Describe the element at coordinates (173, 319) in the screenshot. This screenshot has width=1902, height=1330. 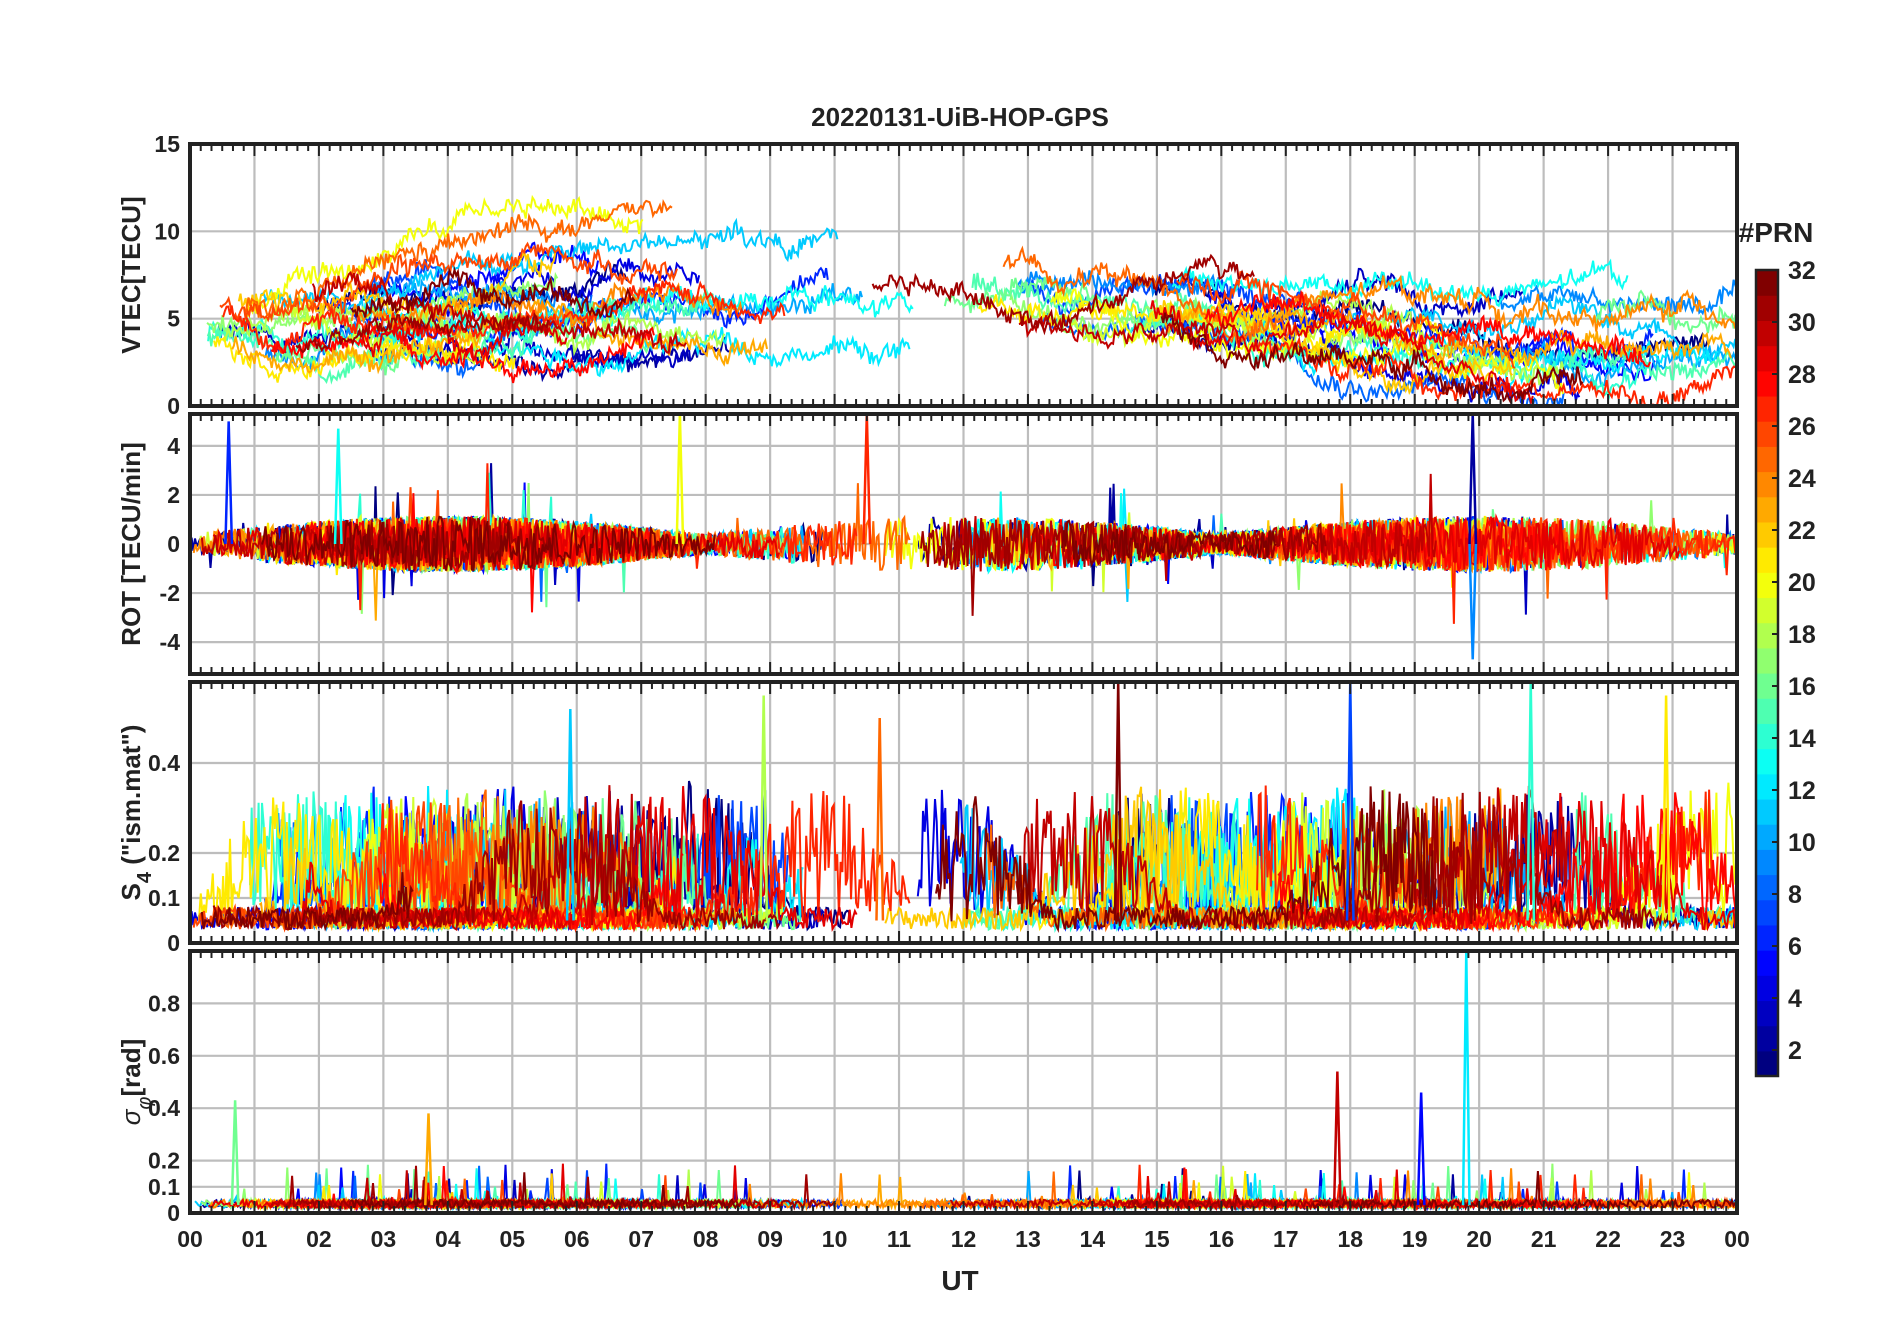
I see `y-tick-label: 5` at that location.